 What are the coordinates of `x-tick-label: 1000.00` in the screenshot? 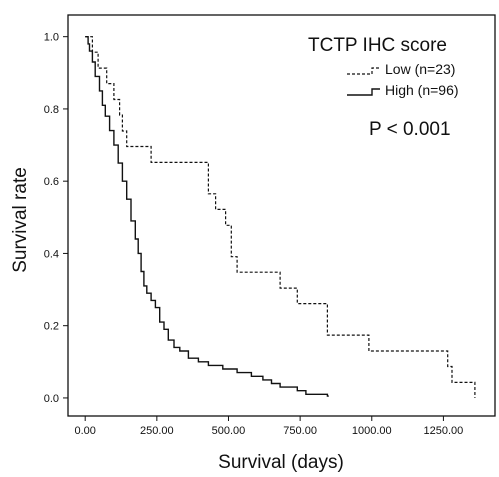 It's located at (372, 431).